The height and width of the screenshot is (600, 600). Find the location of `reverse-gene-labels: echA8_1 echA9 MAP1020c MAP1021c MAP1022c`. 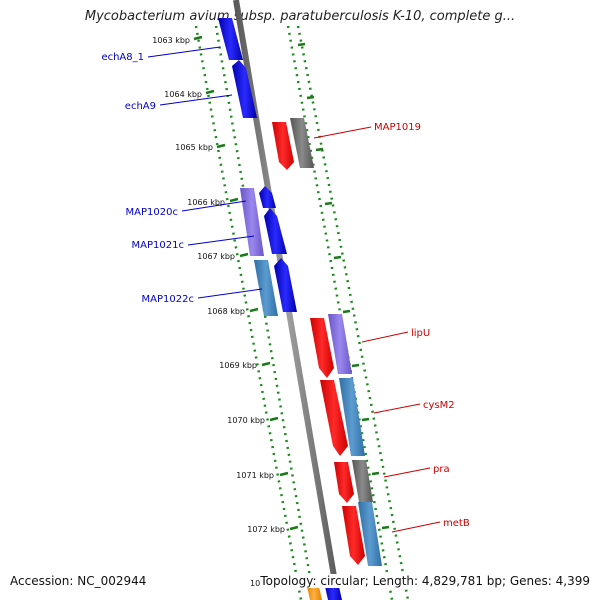

reverse-gene-labels: echA8_1 echA9 MAP1020c MAP1021c MAP1022c is located at coordinates (182, 175).